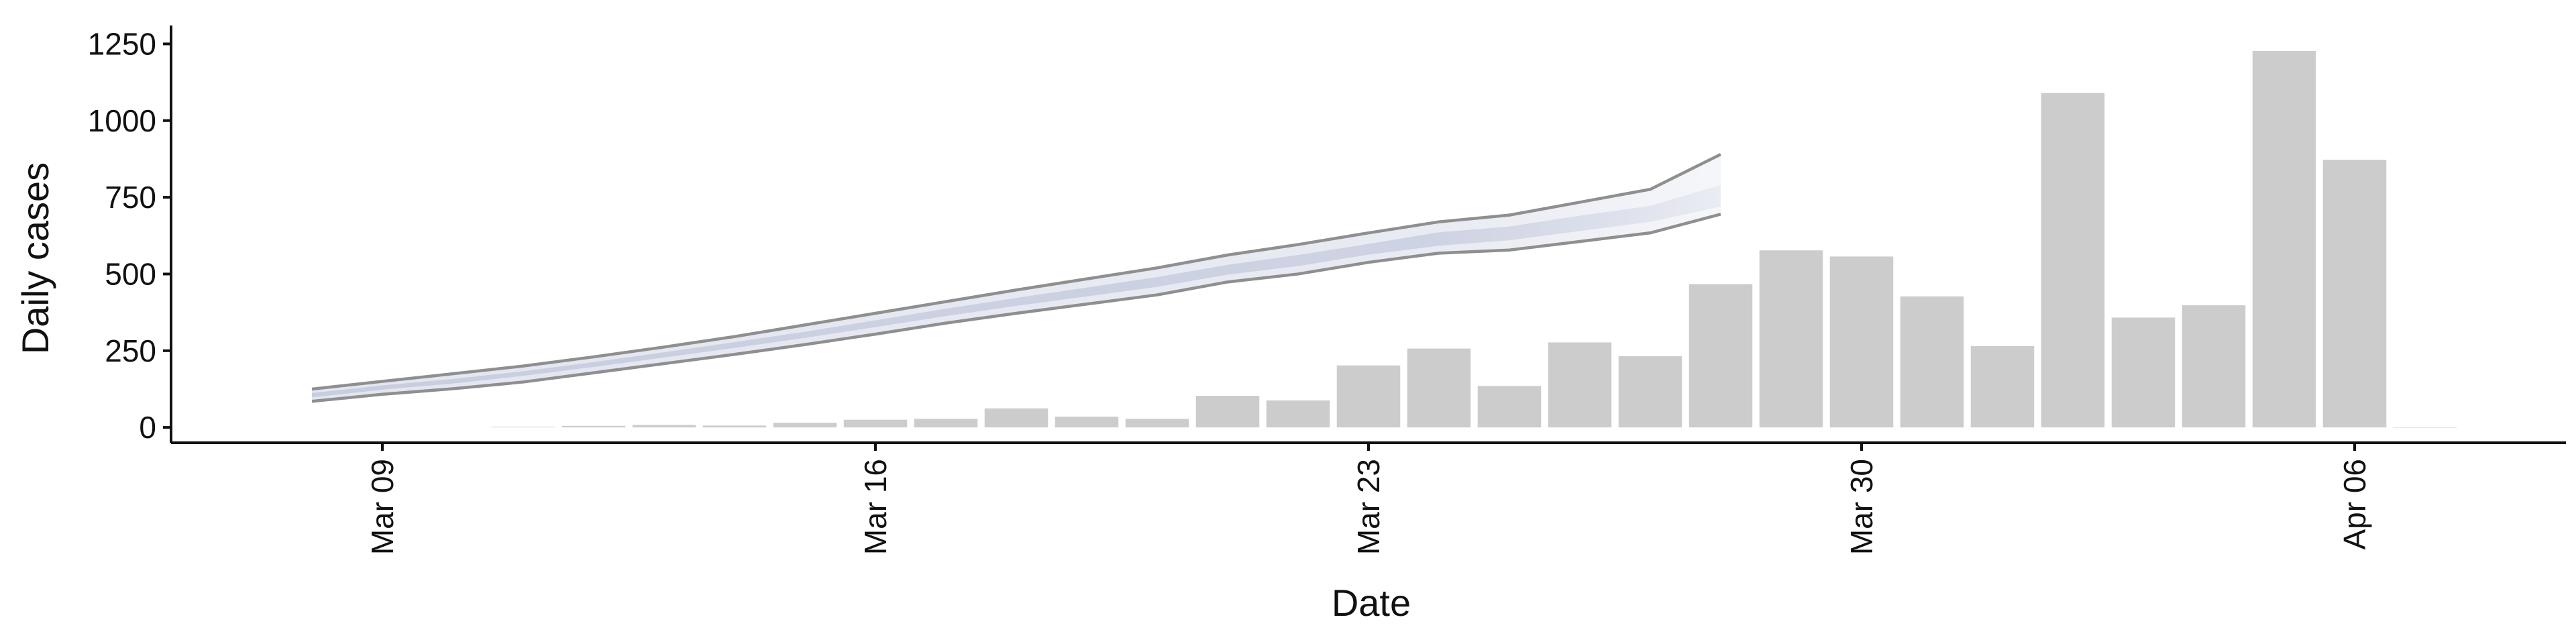 The width and height of the screenshot is (2576, 644). I want to click on y-tick-label-250: 250, so click(130, 350).